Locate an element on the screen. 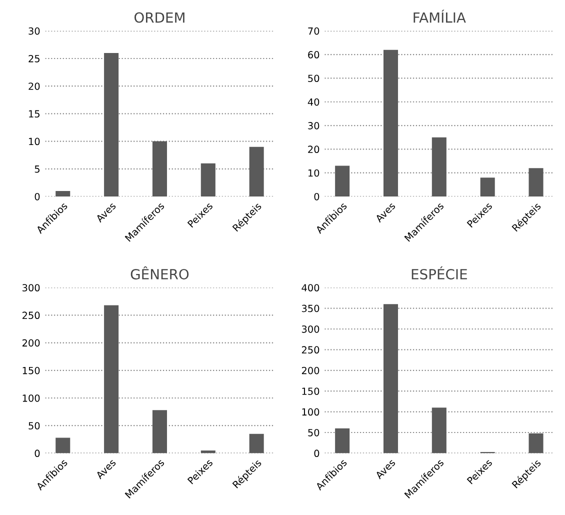 This screenshot has width=565, height=515. y-tick-label: 15 is located at coordinates (34, 114).